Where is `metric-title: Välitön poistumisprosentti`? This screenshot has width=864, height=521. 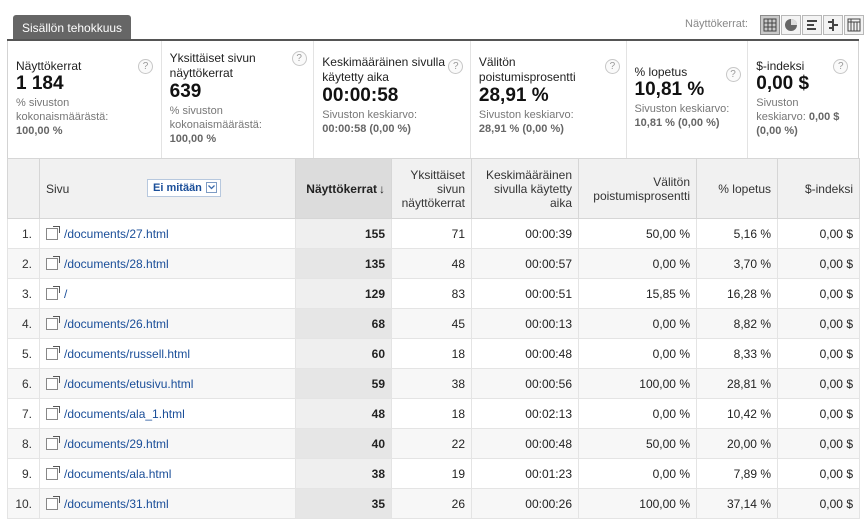
metric-title: Välitön poistumisprosentti is located at coordinates (527, 69).